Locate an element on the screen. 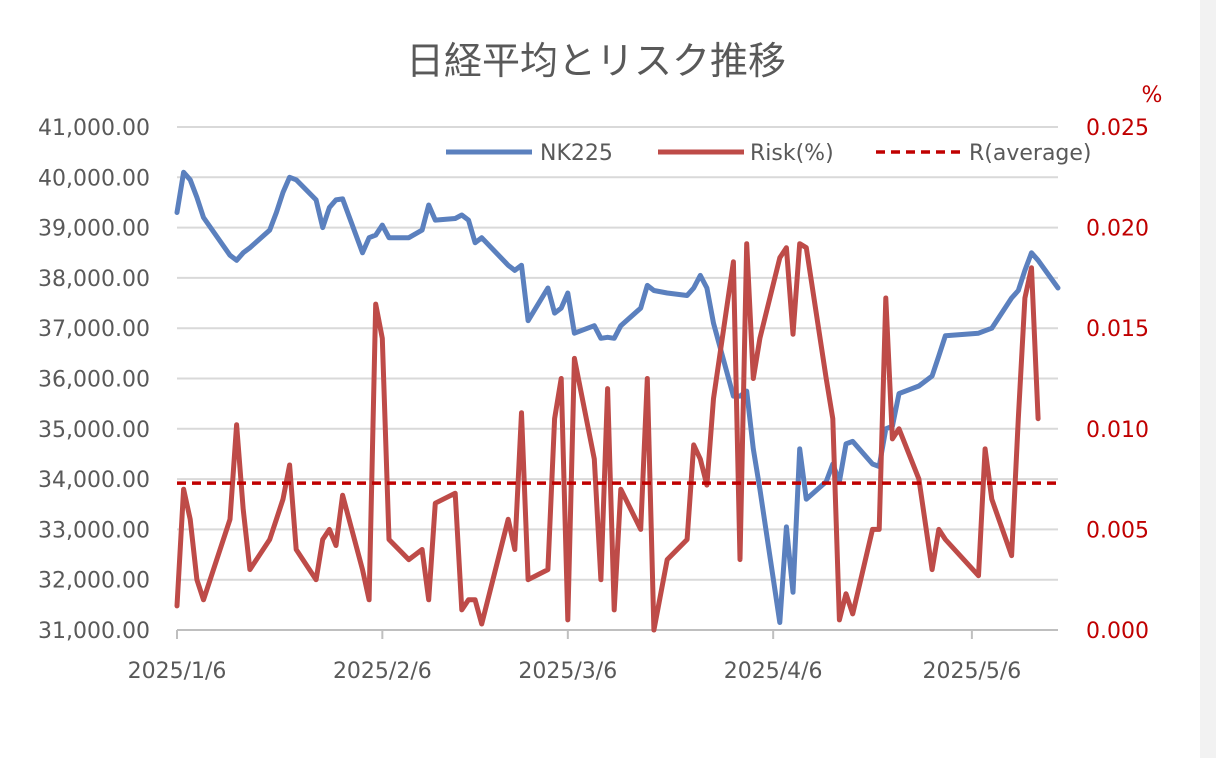 The width and height of the screenshot is (1216, 758). legend-label-risk: Risk(%) is located at coordinates (792, 153).